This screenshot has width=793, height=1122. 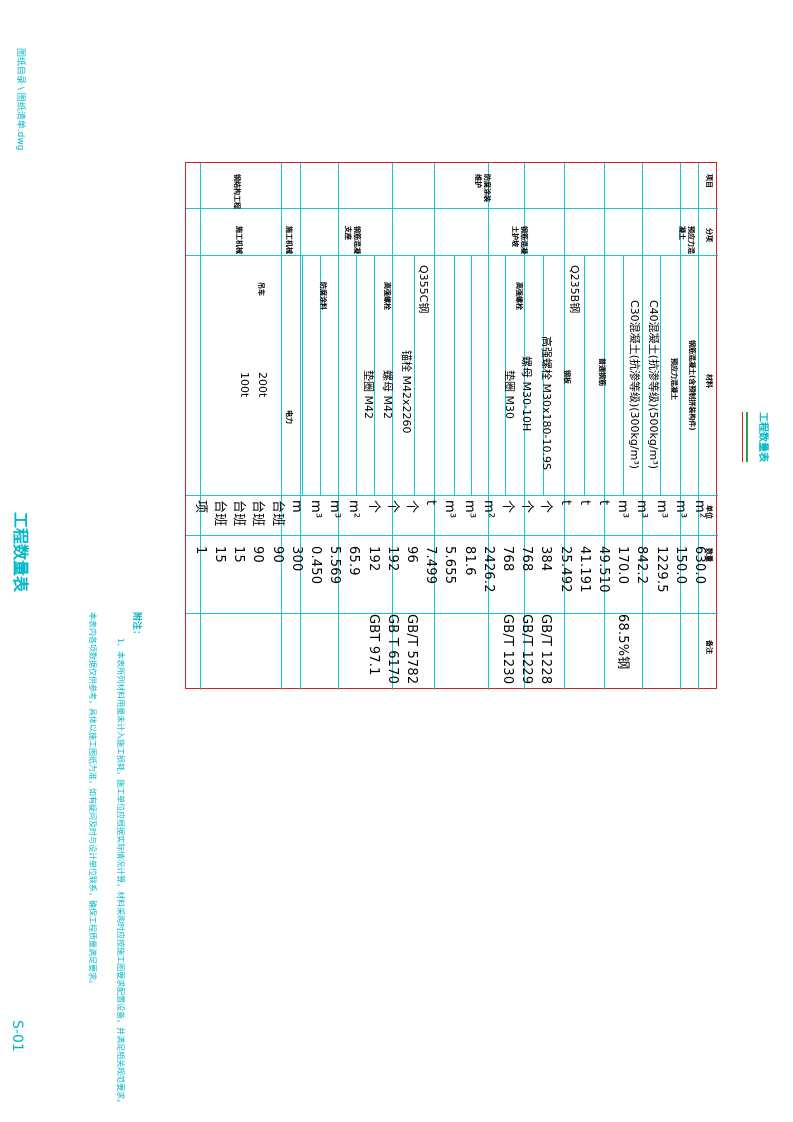 I want to click on mat-row-15: 锚栓 M42x2260, so click(x=406, y=392).